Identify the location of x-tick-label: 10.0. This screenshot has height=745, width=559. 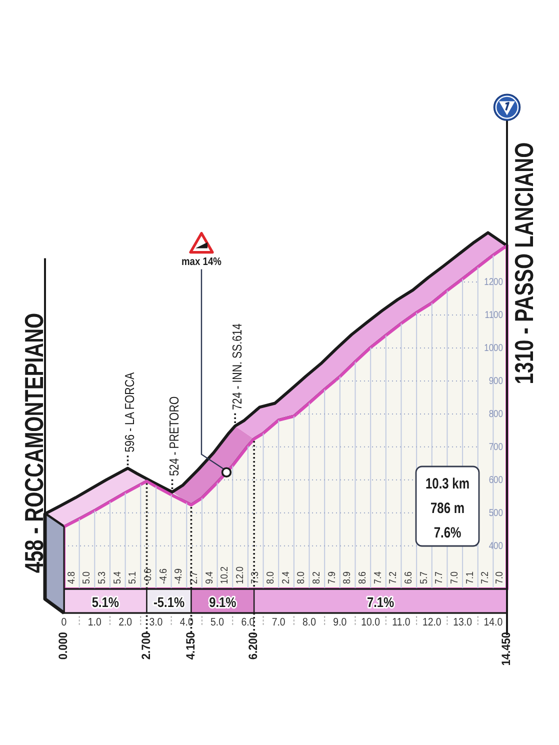
(370, 623).